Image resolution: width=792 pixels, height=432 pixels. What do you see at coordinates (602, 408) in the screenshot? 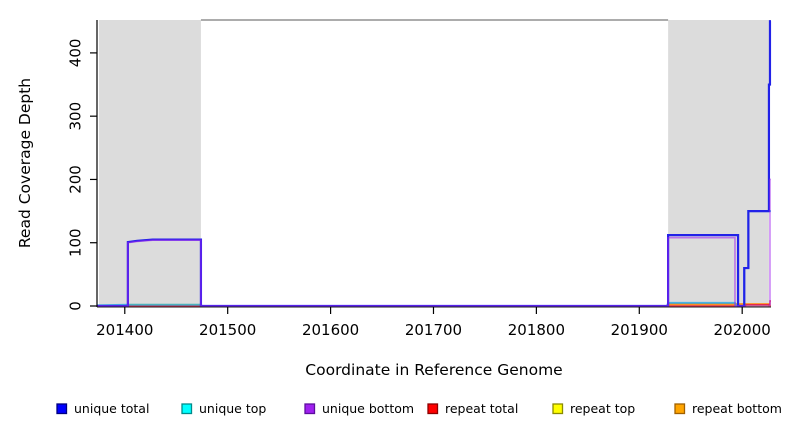
I see `legend-label: repeat top` at bounding box center [602, 408].